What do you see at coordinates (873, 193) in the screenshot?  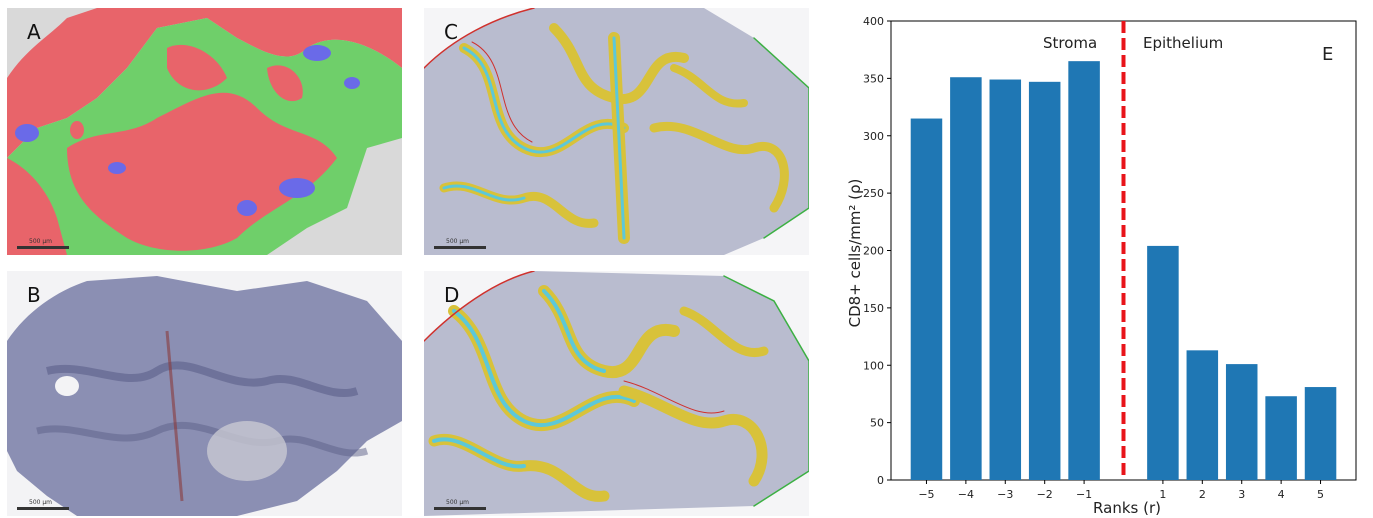 I see `y-tick-label: 250` at bounding box center [873, 193].